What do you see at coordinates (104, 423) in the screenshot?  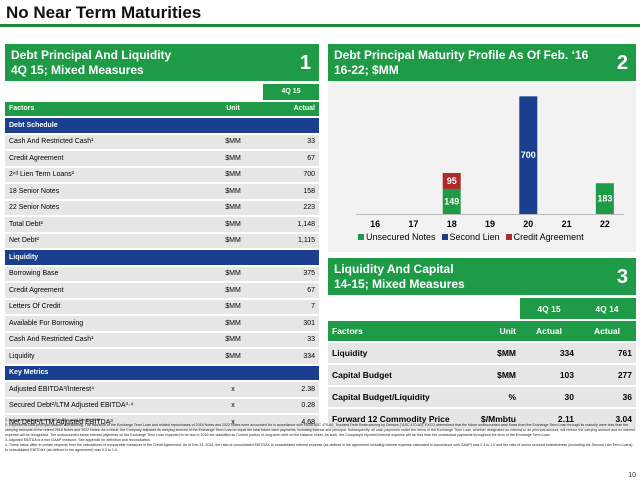 I see `row-label: Net Debt²/LTM Adjusted EBITDA³` at bounding box center [104, 423].